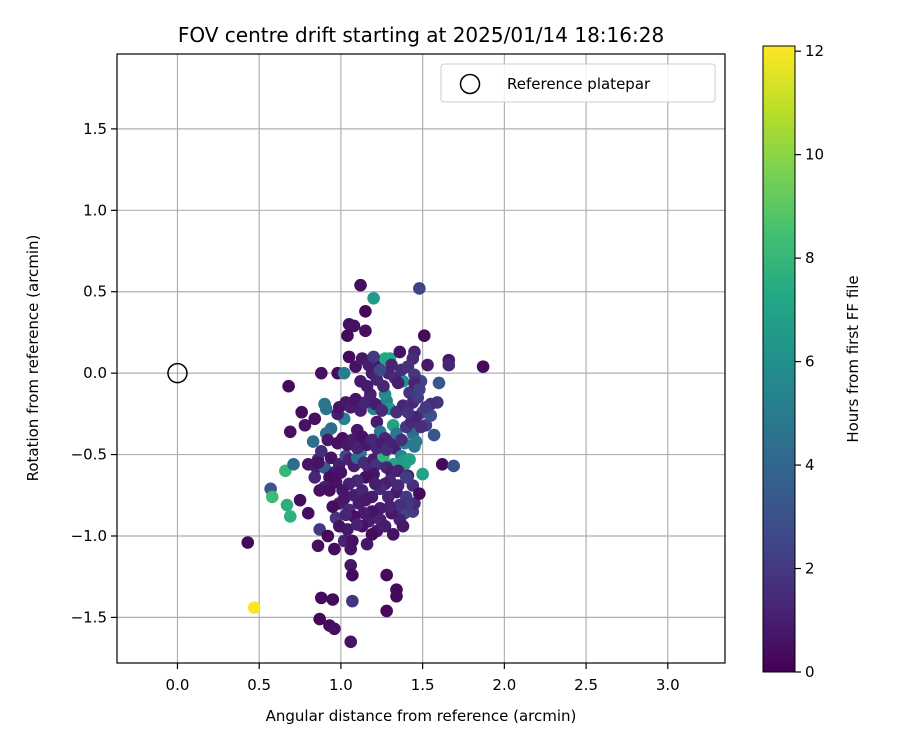 The height and width of the screenshot is (750, 900). I want to click on colorbar, so click(779, 359).